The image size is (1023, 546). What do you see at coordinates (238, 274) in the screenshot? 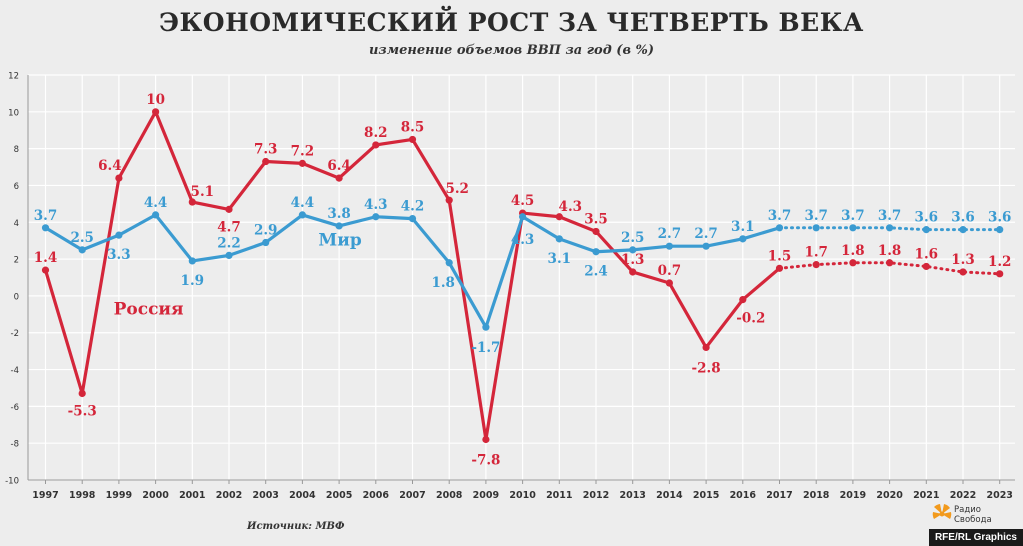
I see `series-name-labels: Россия Мир` at bounding box center [238, 274].